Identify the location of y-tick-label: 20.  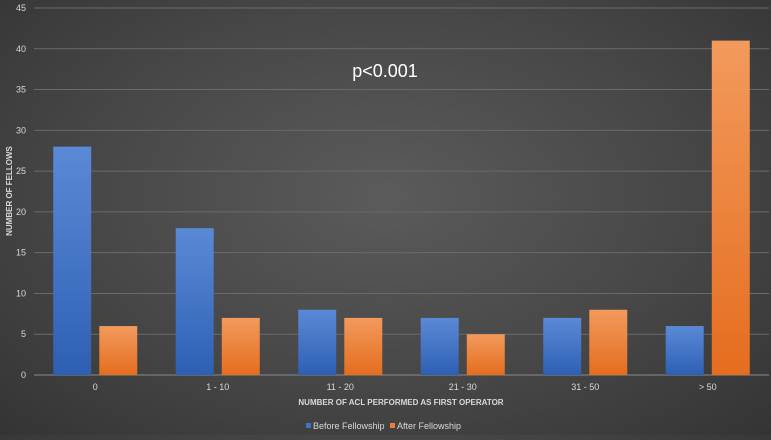
(21, 212).